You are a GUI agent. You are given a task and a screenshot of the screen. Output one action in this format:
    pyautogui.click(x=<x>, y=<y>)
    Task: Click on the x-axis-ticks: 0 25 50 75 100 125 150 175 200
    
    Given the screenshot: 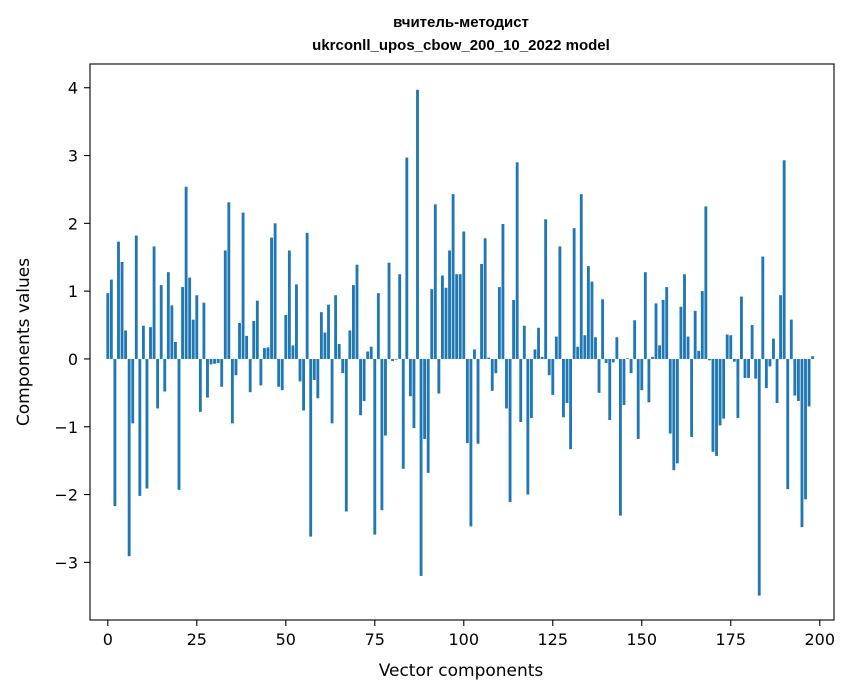 What is the action you would take?
    pyautogui.click(x=469, y=634)
    